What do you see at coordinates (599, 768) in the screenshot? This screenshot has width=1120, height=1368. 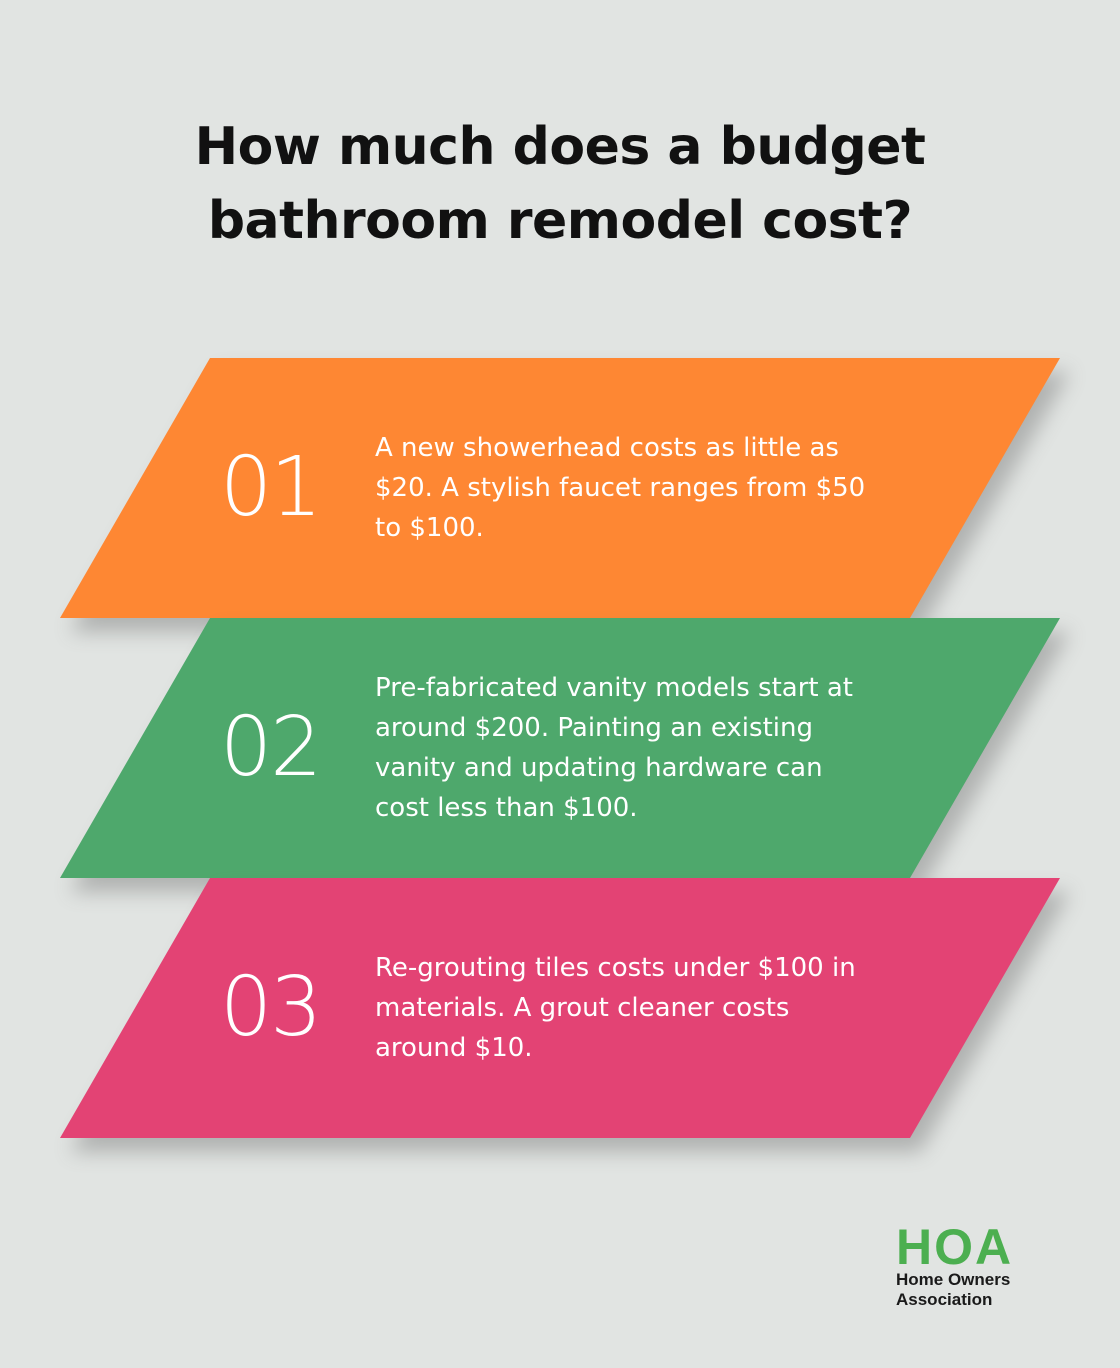 I see `step-description-line: vanity and updating hardware can` at bounding box center [599, 768].